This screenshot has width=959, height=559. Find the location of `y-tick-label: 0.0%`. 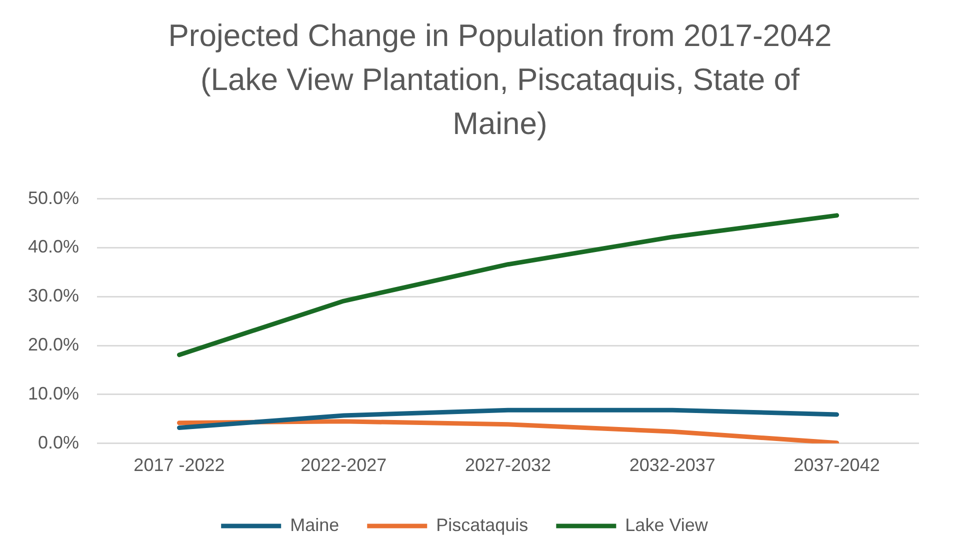

y-tick-label: 0.0% is located at coordinates (59, 442).